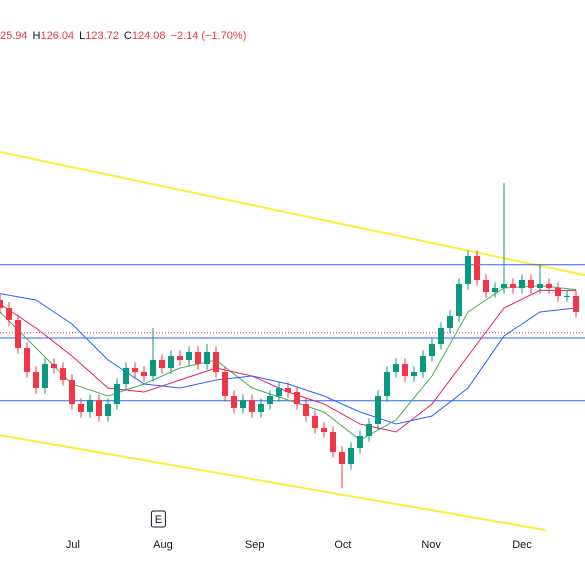  Describe the element at coordinates (522, 545) in the screenshot. I see `x-tick-label: Dec` at that location.